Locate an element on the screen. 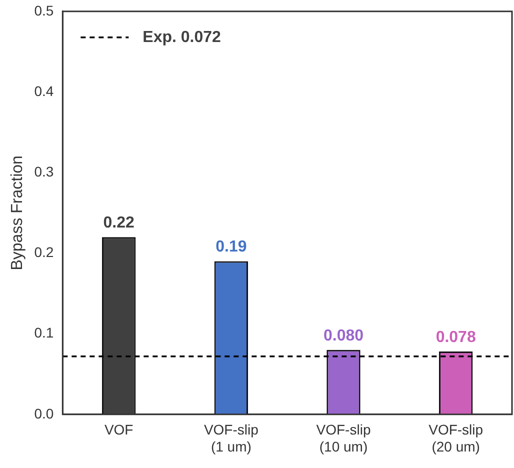 Image resolution: width=514 pixels, height=468 pixels. y-tick-label: 0.2 is located at coordinates (44, 252).